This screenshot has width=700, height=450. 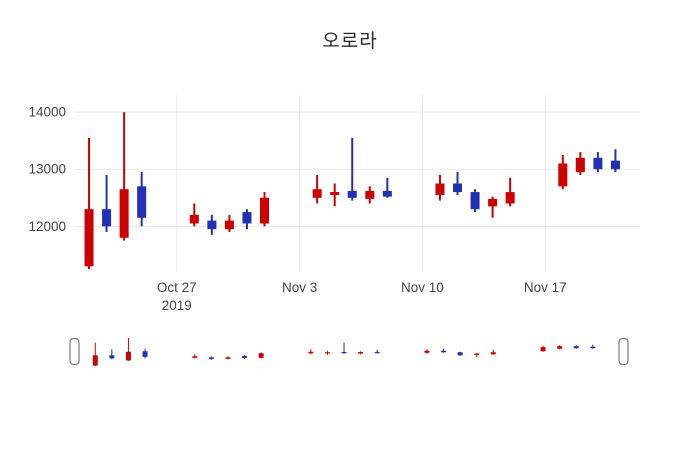 I want to click on chart-title: 오로라, so click(x=350, y=41).